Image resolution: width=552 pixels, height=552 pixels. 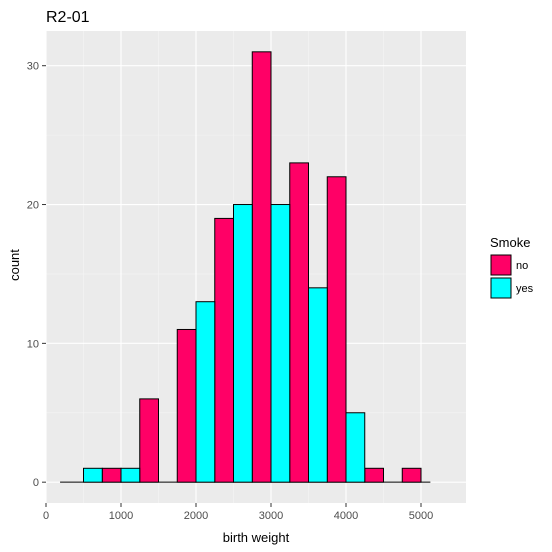 I want to click on x-tick-label: 3000, so click(x=271, y=516).